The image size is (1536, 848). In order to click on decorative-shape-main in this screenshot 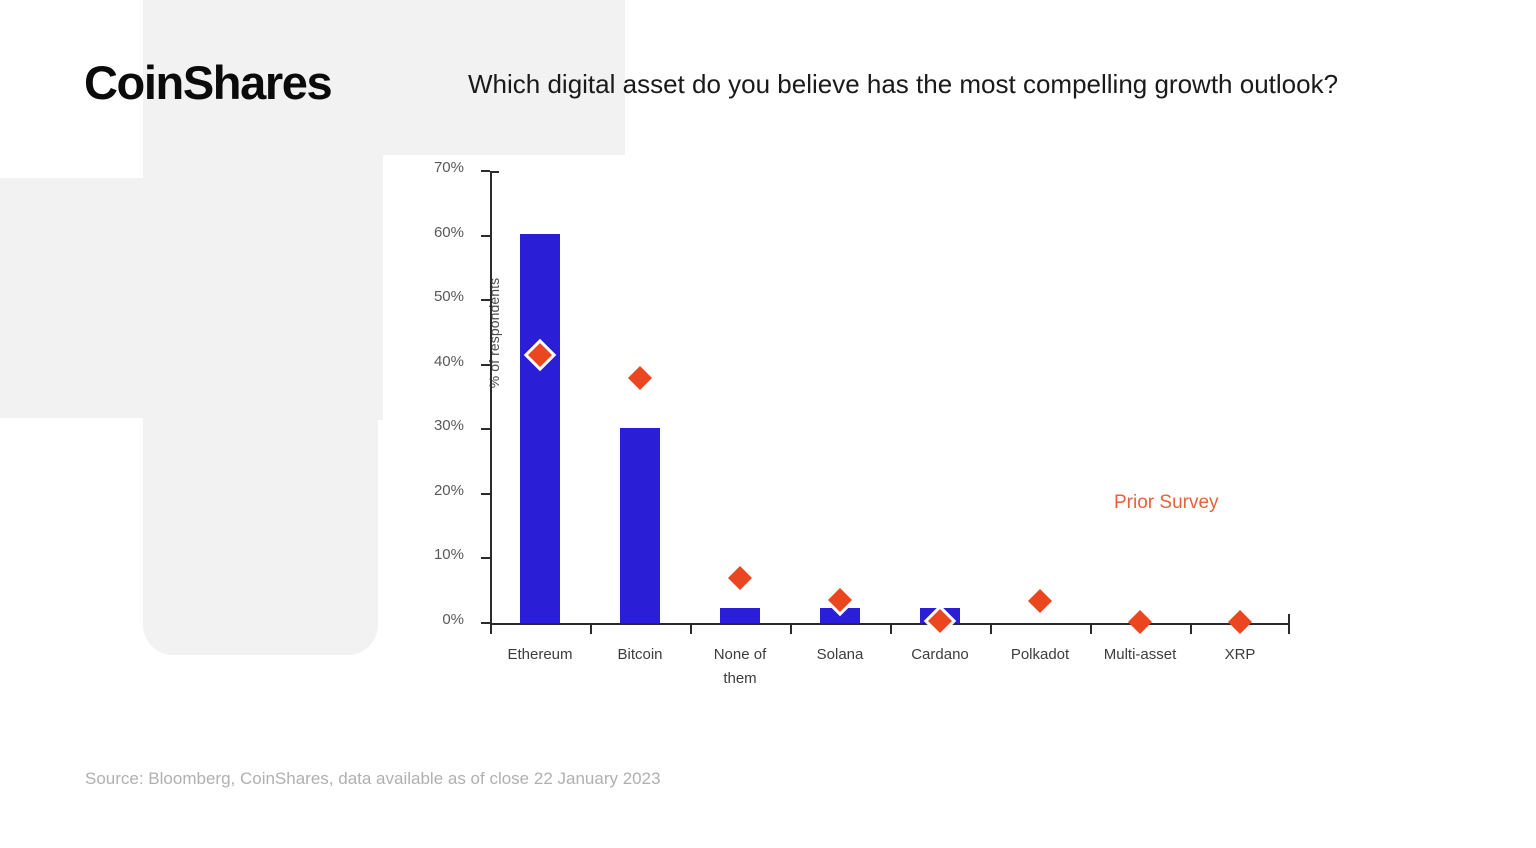, I will do `click(260, 402)`.